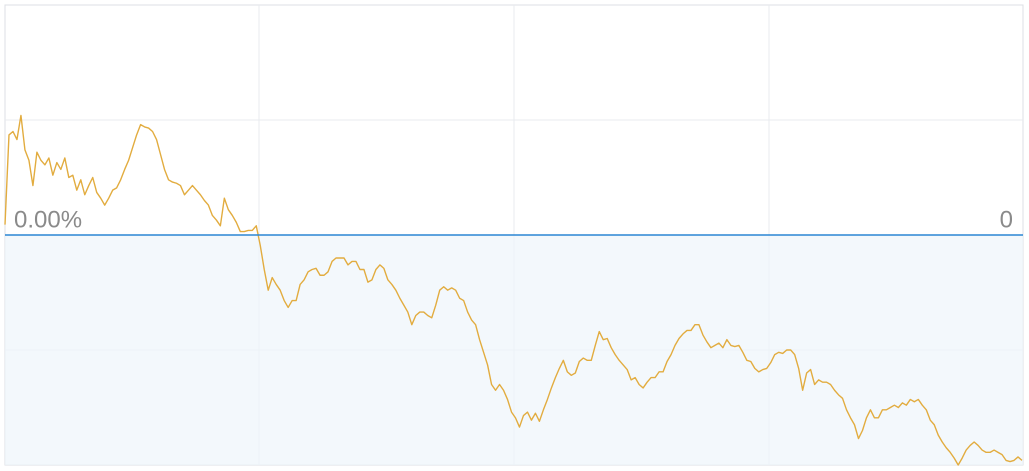 This screenshot has height=471, width=1029. I want to click on y-tick-label: 0.00%, so click(48, 219).